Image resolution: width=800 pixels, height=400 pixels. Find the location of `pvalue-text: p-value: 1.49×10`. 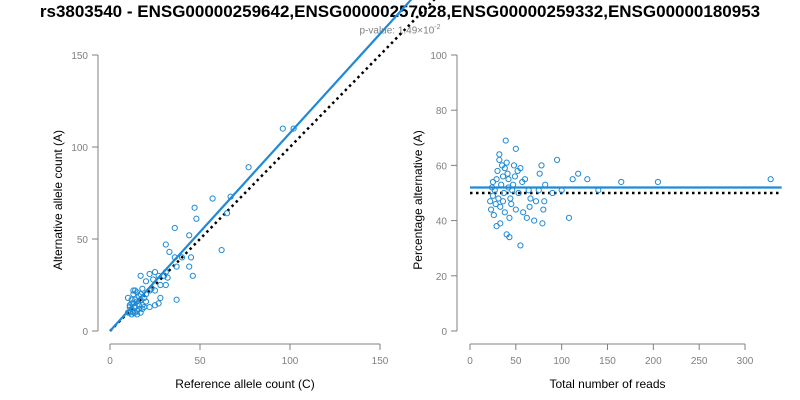

pvalue-text: p-value: 1.49×10 is located at coordinates (397, 31).